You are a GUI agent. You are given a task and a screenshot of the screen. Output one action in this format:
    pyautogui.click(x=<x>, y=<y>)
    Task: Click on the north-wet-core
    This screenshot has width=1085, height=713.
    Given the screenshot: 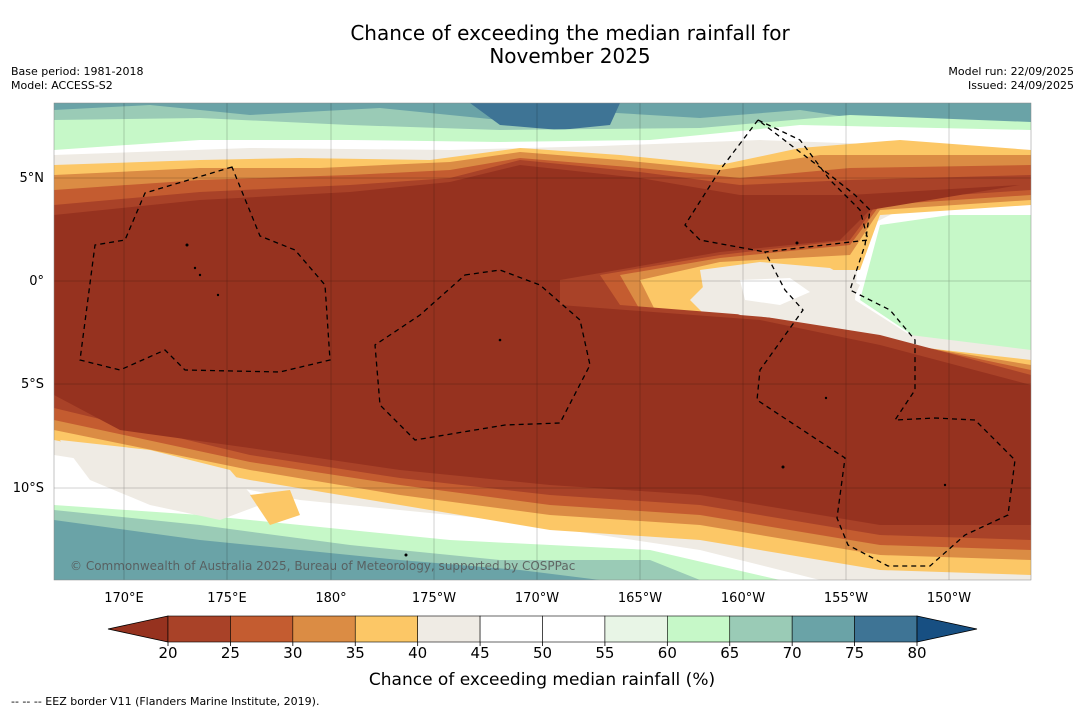 What is the action you would take?
    pyautogui.click(x=545, y=116)
    